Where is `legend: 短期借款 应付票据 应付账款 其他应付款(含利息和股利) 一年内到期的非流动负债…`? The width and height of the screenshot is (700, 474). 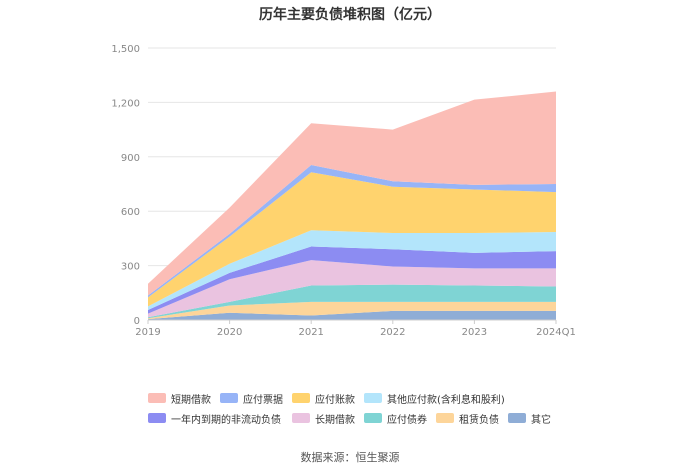 legend: 短期借款 应付票据 应付账款 其他应付款(含利息和股利) 一年内到期的非流动负债… is located at coordinates (408, 408).